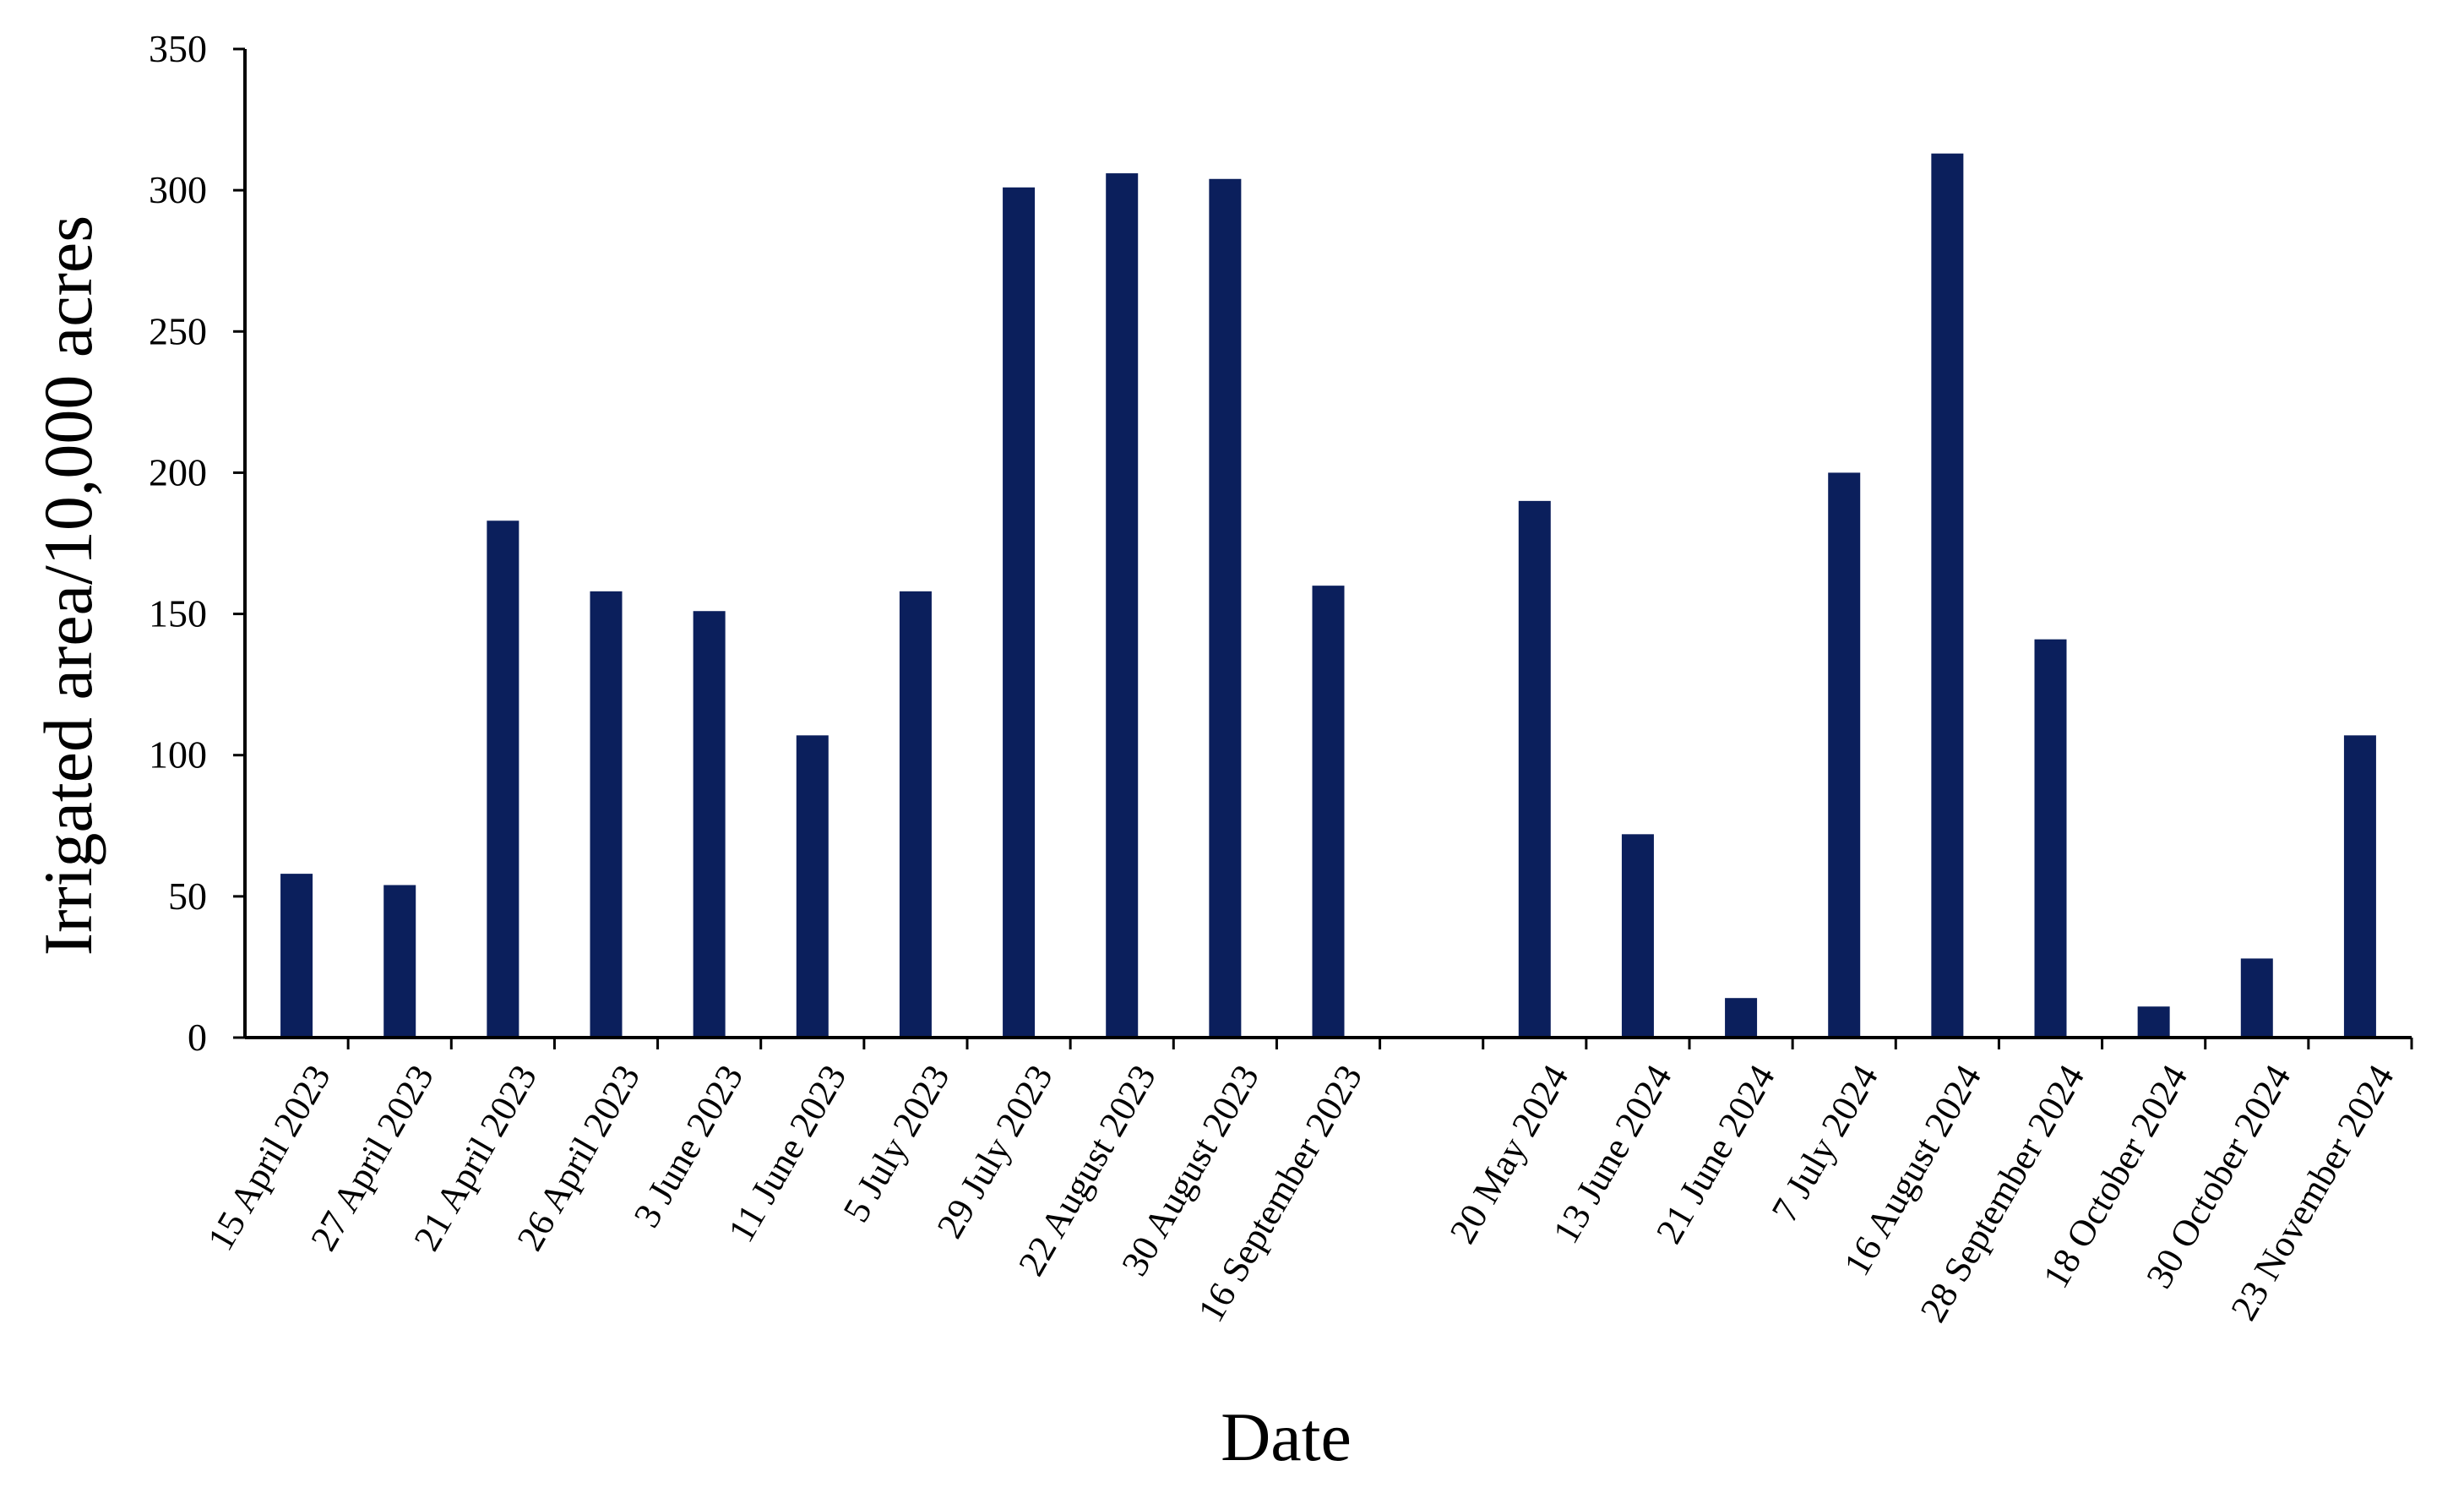 This screenshot has height=1504, width=2464. What do you see at coordinates (178, 755) in the screenshot?
I see `y-tick-label: 100` at bounding box center [178, 755].